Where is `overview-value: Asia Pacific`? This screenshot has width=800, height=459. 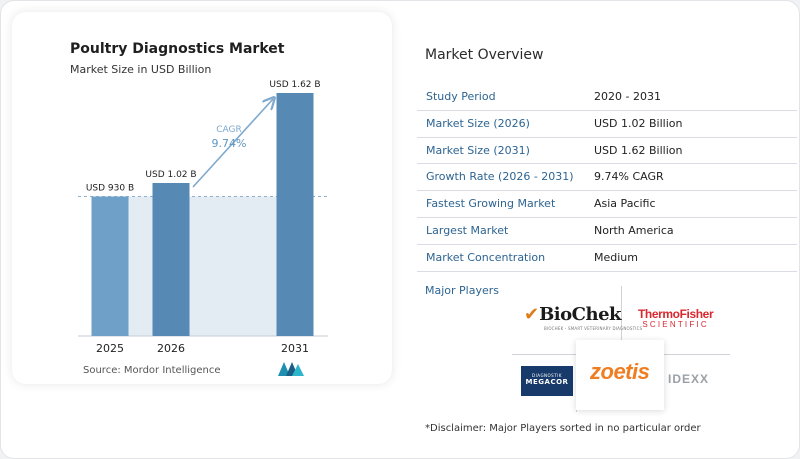 overview-value: Asia Pacific is located at coordinates (625, 204).